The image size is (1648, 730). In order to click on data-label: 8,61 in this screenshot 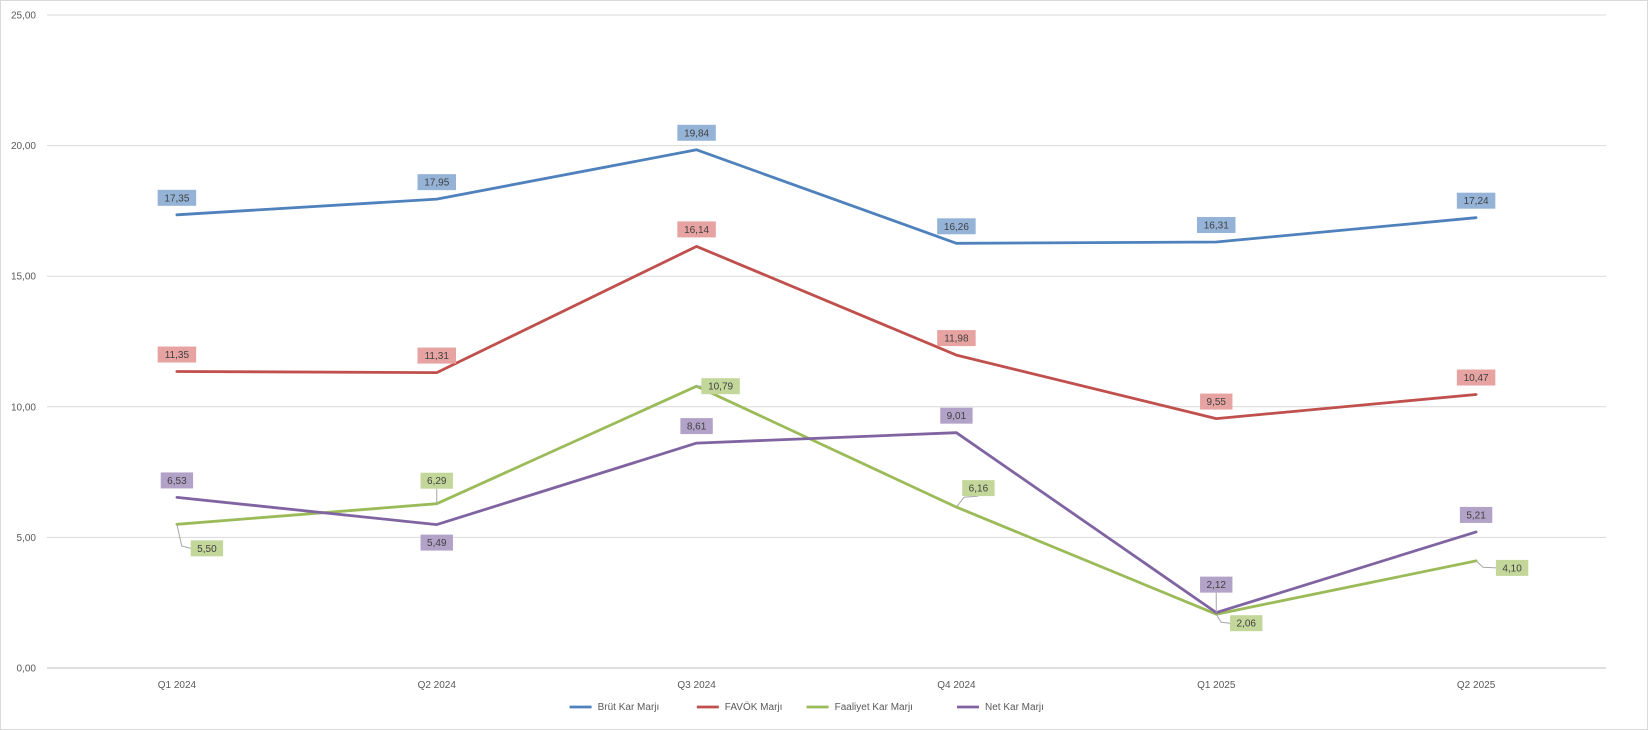, I will do `click(697, 427)`.